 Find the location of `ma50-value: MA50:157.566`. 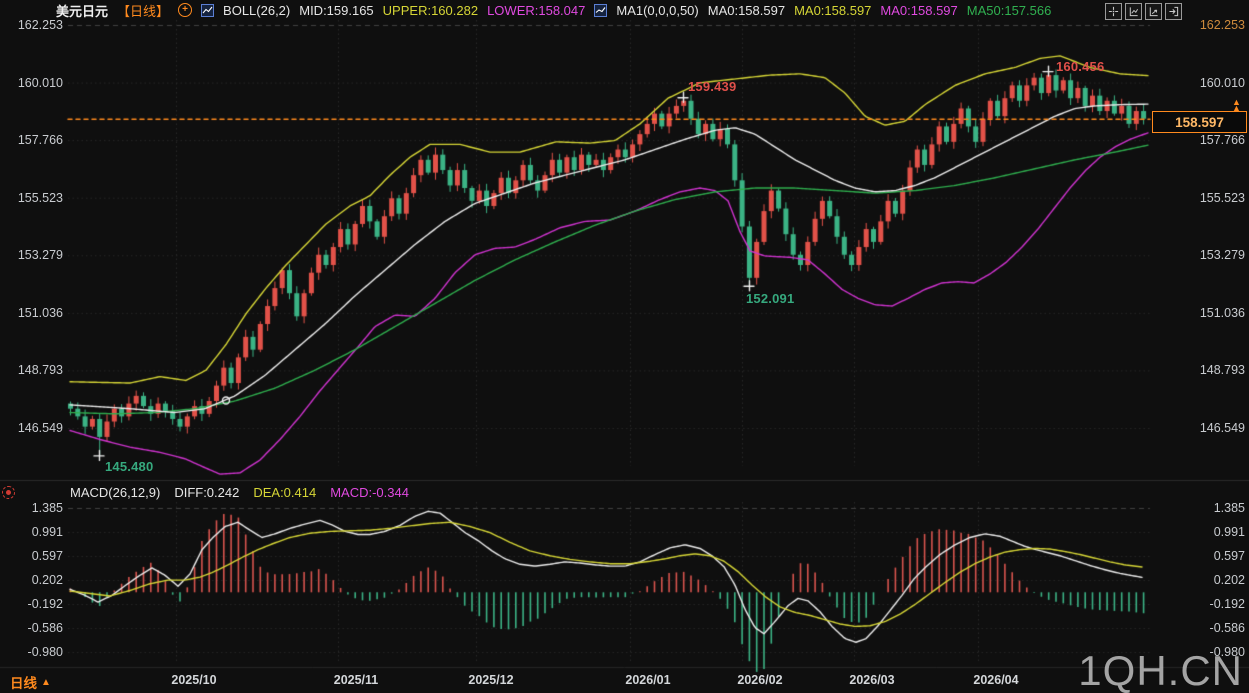

ma50-value: MA50:157.566 is located at coordinates (1009, 10).